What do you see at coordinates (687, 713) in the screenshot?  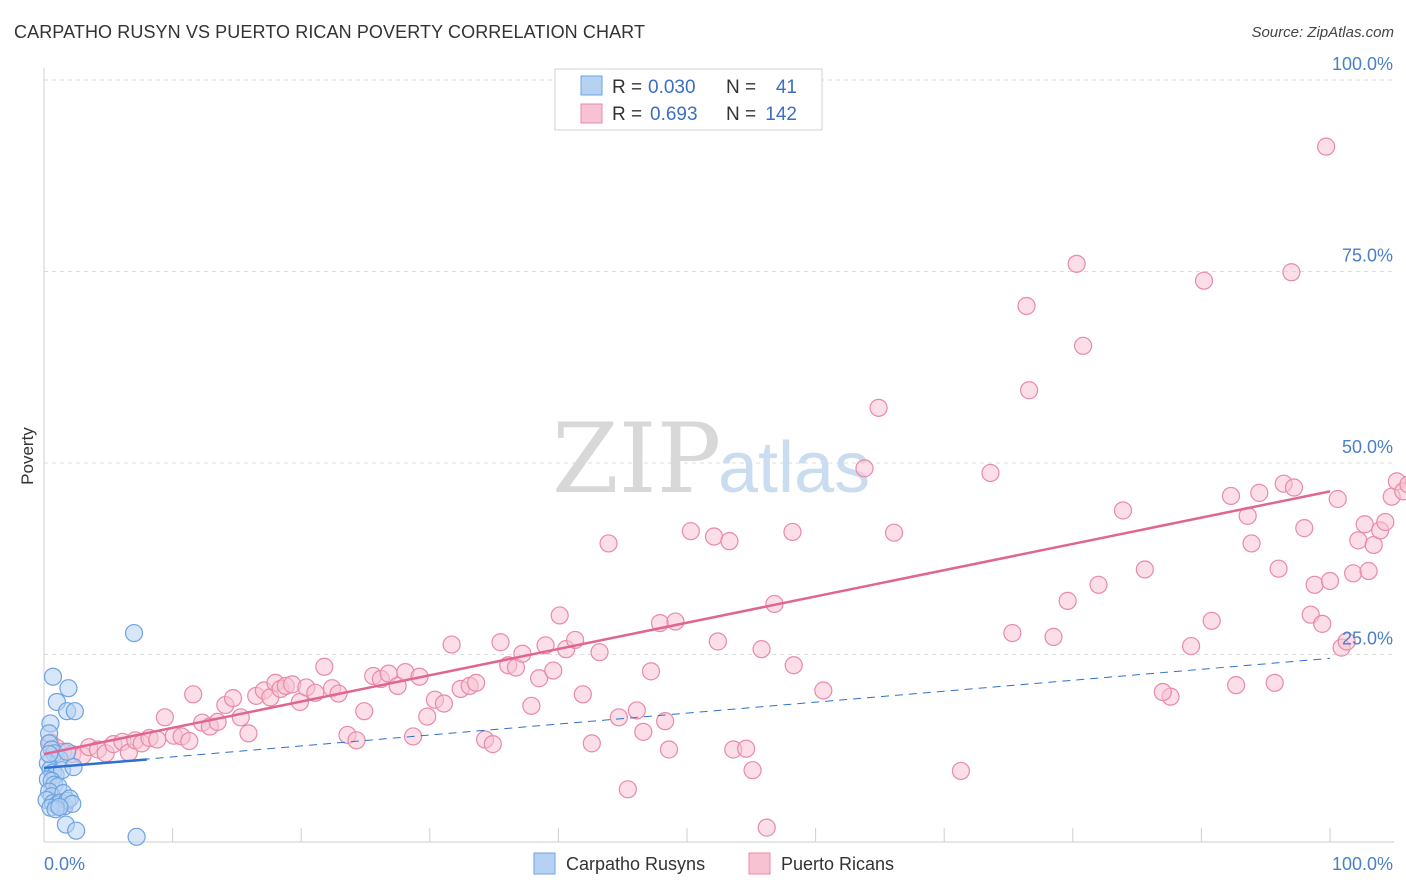 I see `carpatho-rusyns-trend-dashed` at bounding box center [687, 713].